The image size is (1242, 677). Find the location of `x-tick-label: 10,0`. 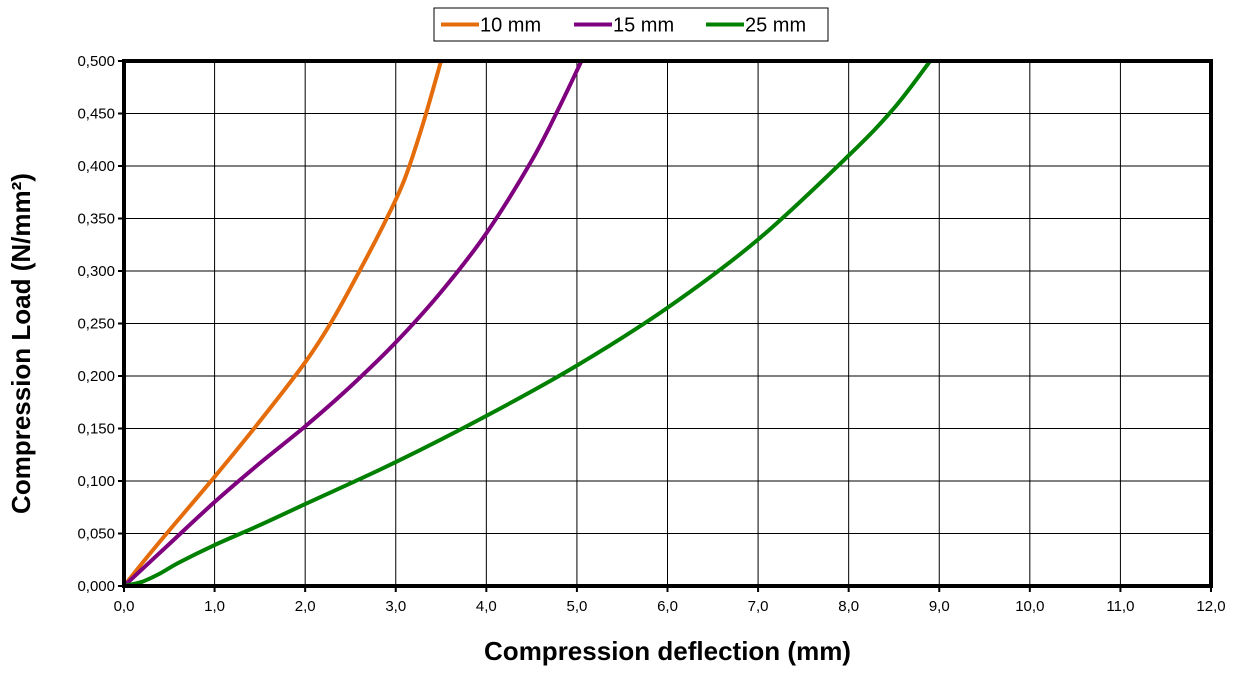

x-tick-label: 10,0 is located at coordinates (1029, 606).